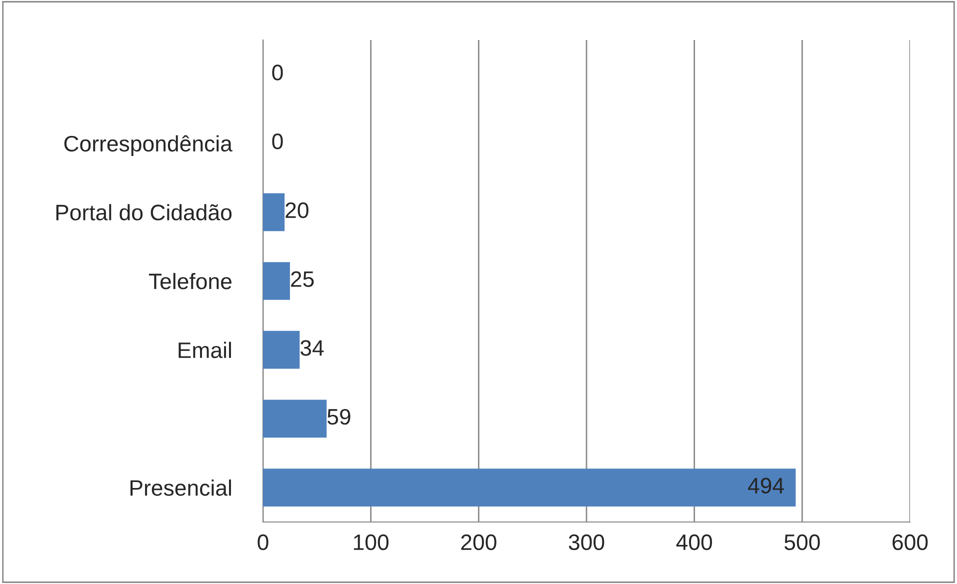  Describe the element at coordinates (766, 486) in the screenshot. I see `data-label: 494` at that location.